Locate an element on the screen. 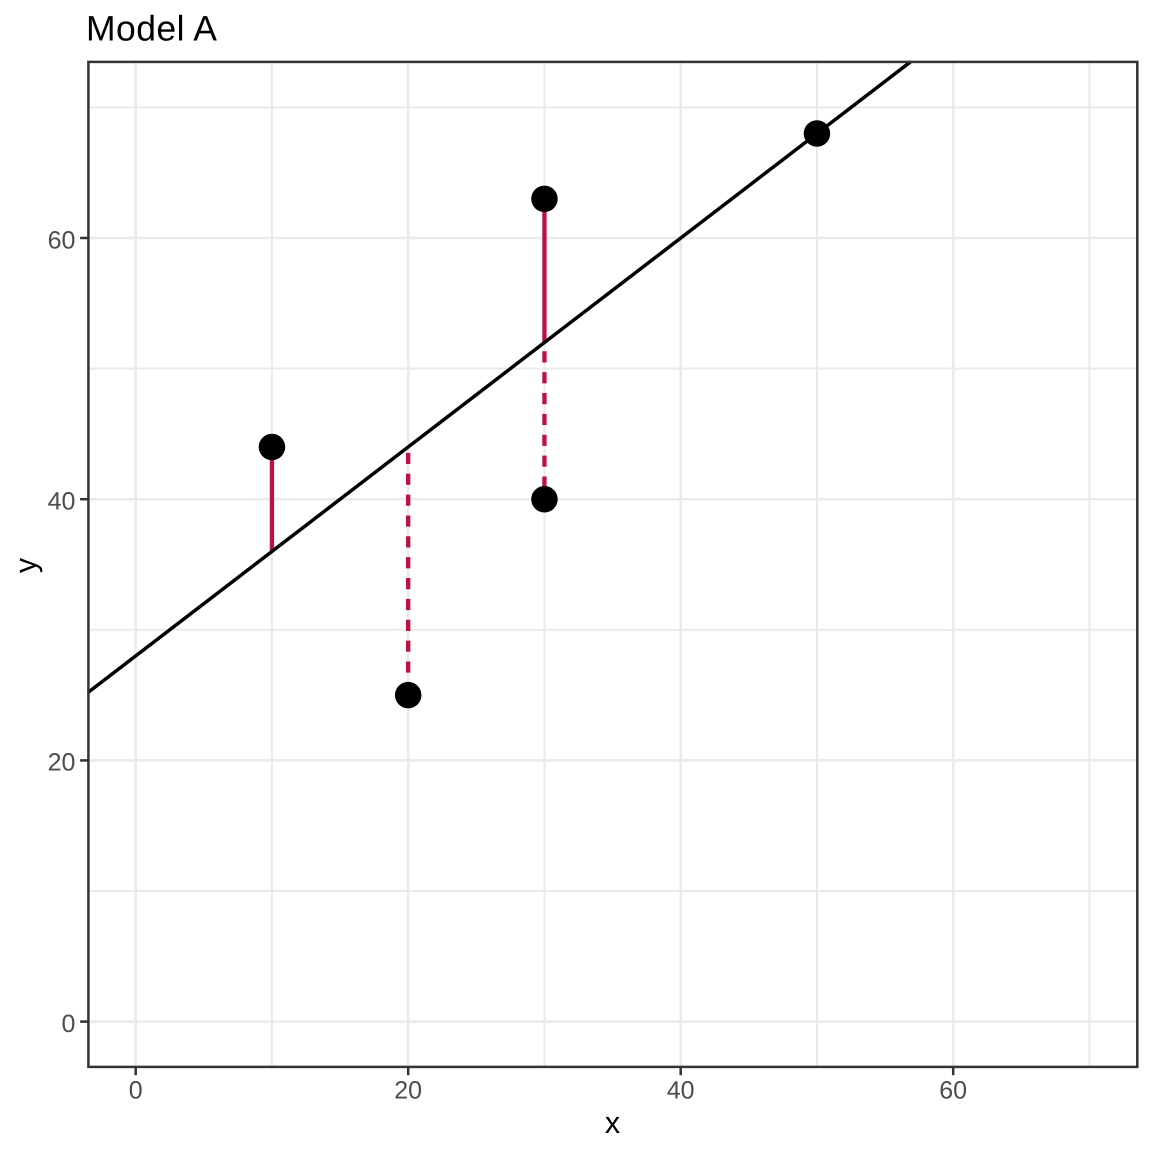  svg-text: y is located at coordinates (26, 565).